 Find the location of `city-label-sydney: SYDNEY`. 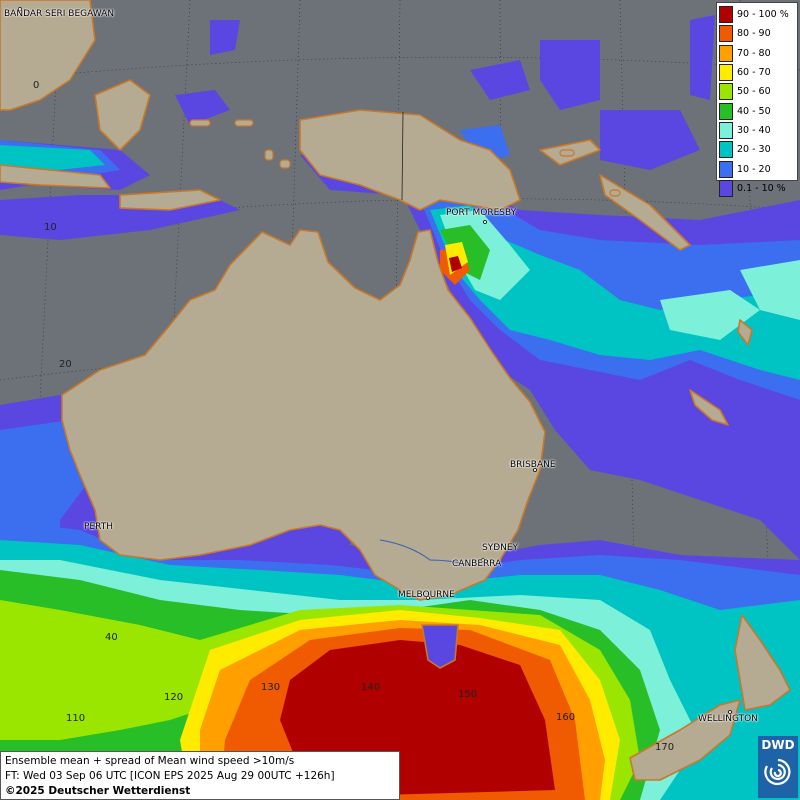

city-label-sydney: SYDNEY is located at coordinates (500, 548).